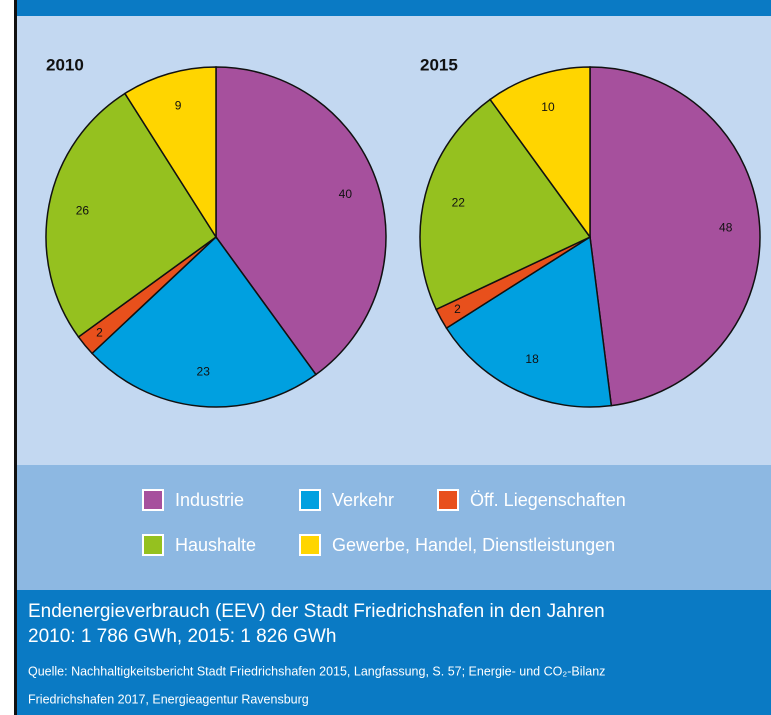  Describe the element at coordinates (726, 228) in the screenshot. I see `slice-label: 48` at that location.